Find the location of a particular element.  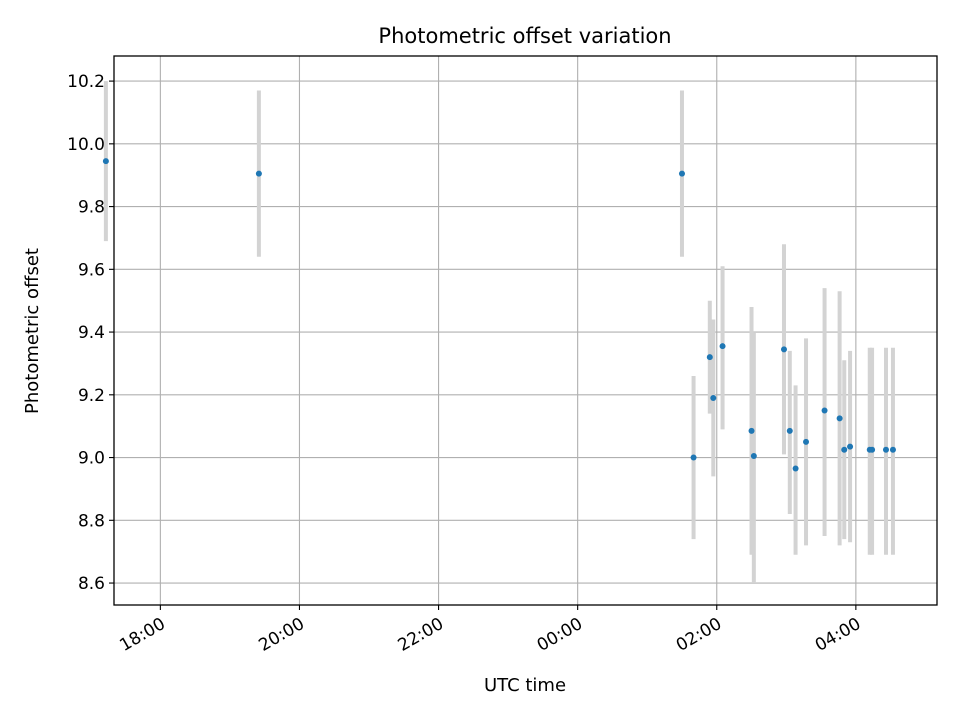

y-tick-label: 9.8 is located at coordinates (91, 208).